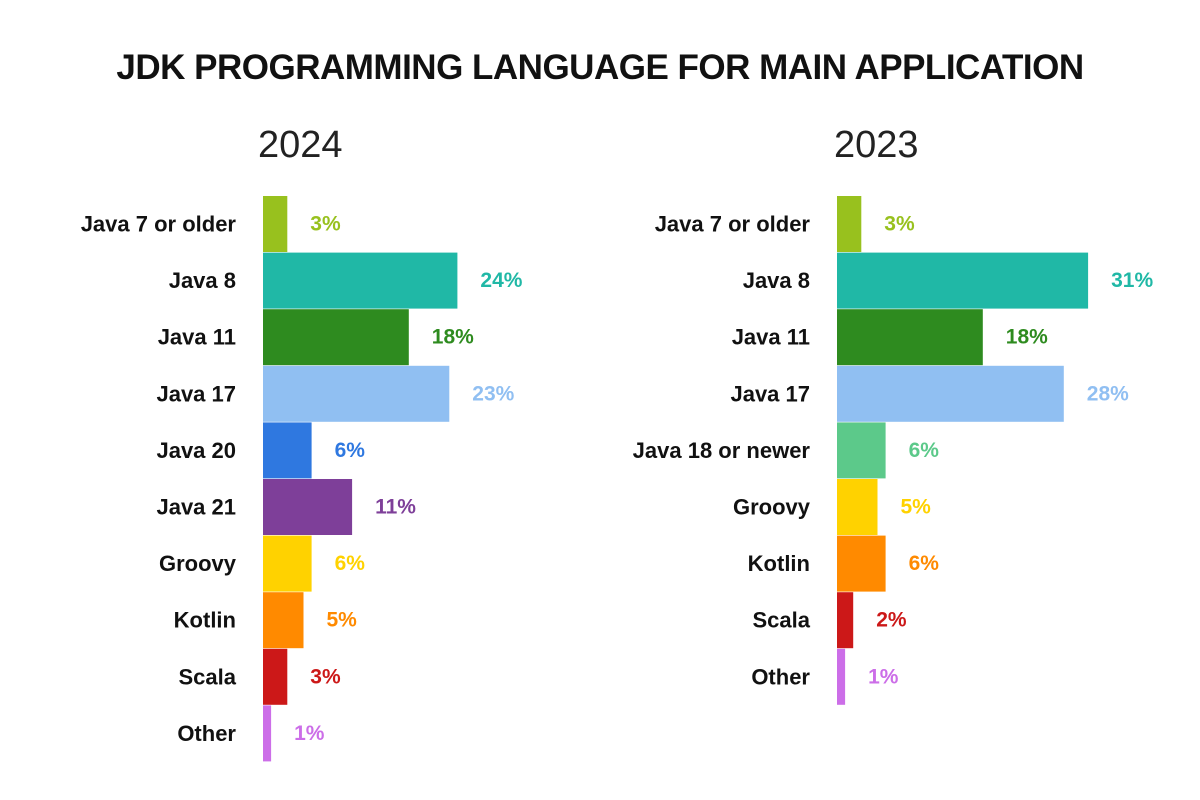 The image size is (1200, 800). I want to click on panel-title-2023: 2023, so click(876, 145).